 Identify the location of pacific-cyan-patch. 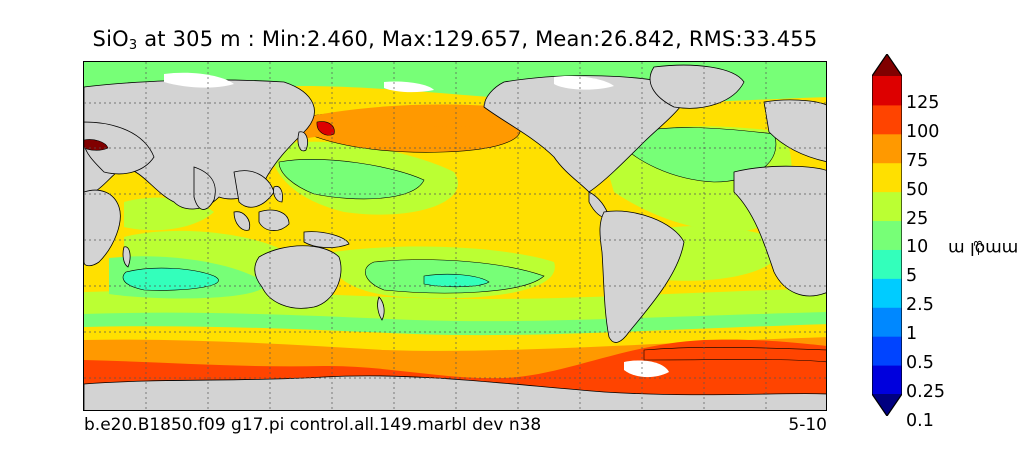
(456, 280).